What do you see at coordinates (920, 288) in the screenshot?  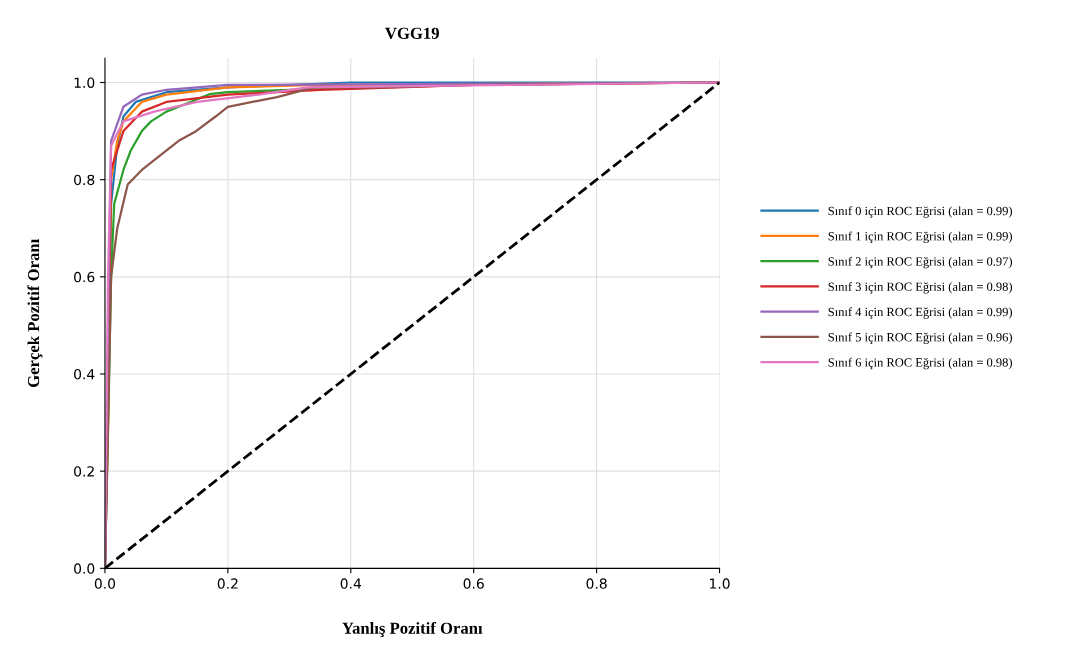 I see `legend-label: Sınıf 3 için ROC Eğrisi (alan = 0.98)` at bounding box center [920, 288].